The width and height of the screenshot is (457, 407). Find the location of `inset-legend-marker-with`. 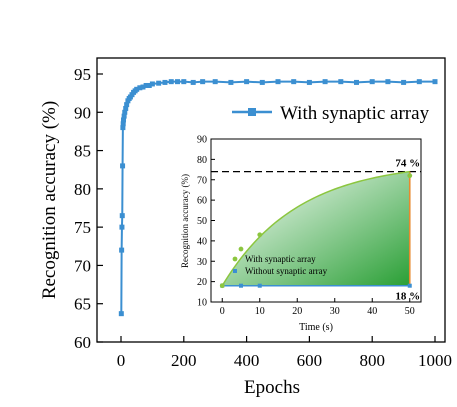

inset-legend-marker-with is located at coordinates (235, 259).